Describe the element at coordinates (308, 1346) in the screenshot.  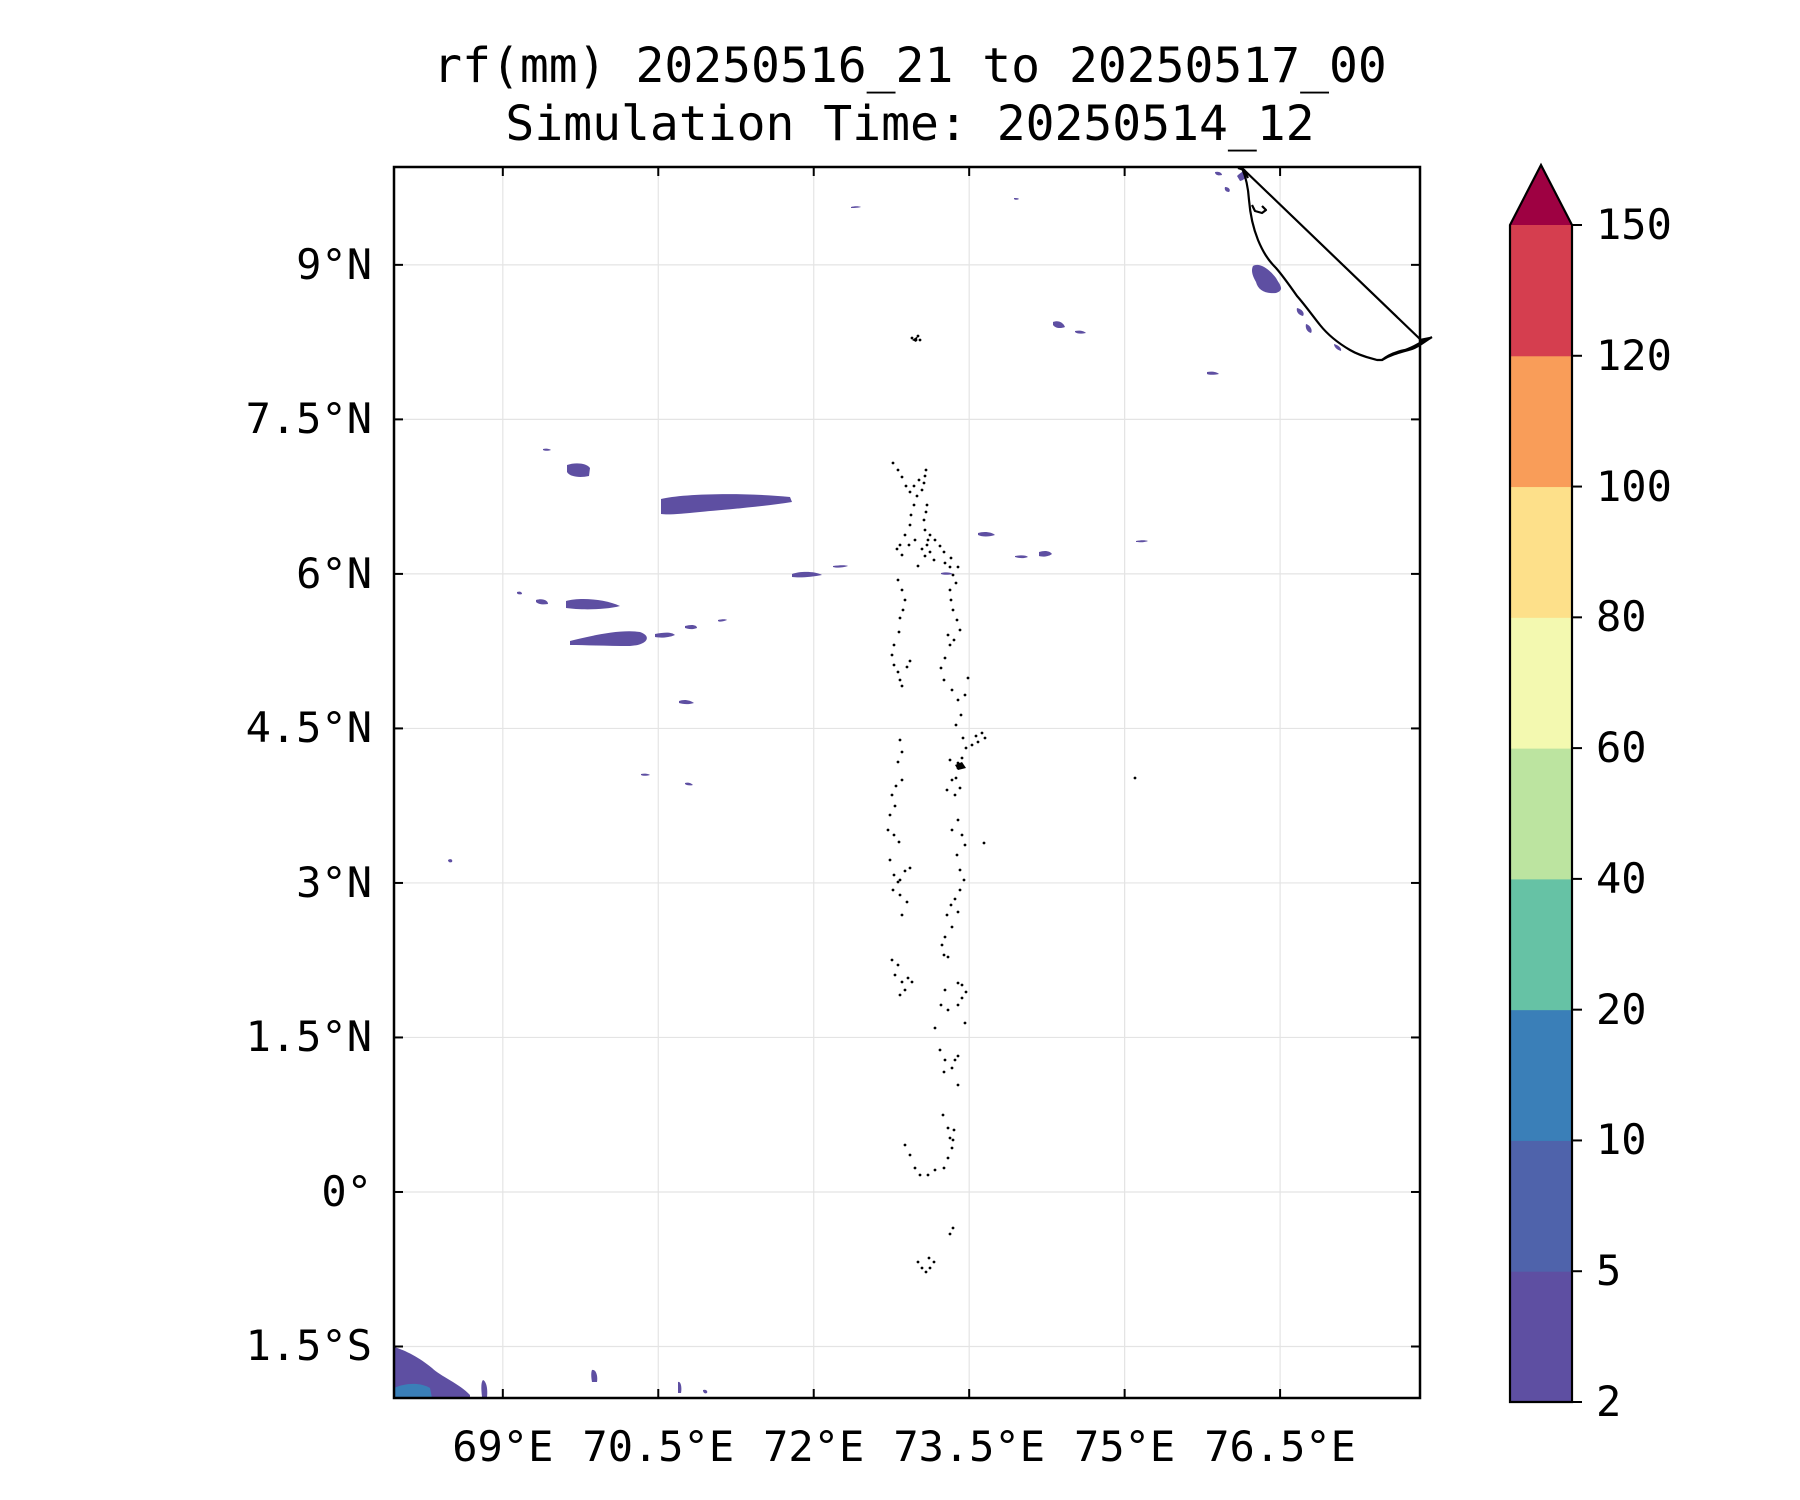
I see `y-tick-label: 1.5°S` at that location.